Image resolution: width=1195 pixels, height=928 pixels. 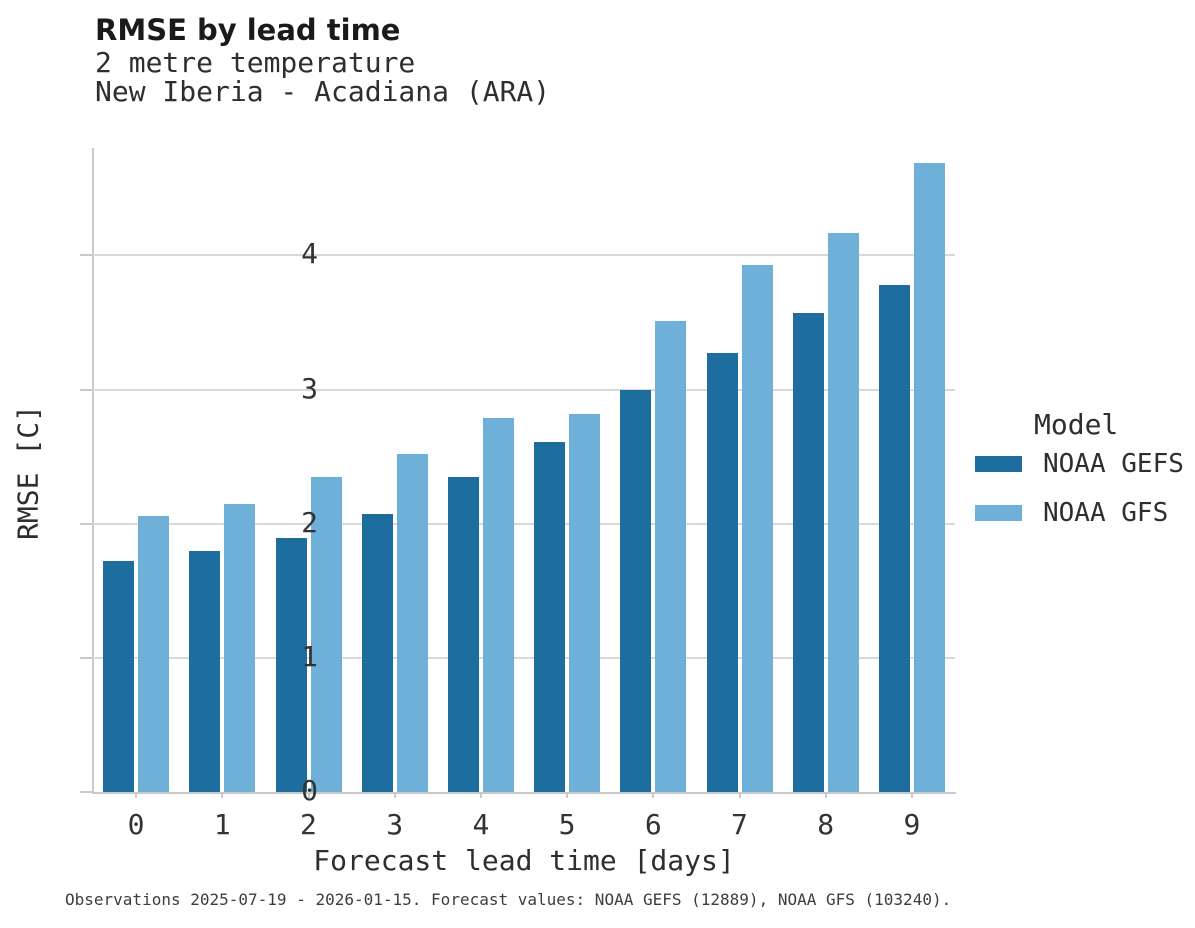 I want to click on y-tick-label-3: 3, so click(x=309, y=388).